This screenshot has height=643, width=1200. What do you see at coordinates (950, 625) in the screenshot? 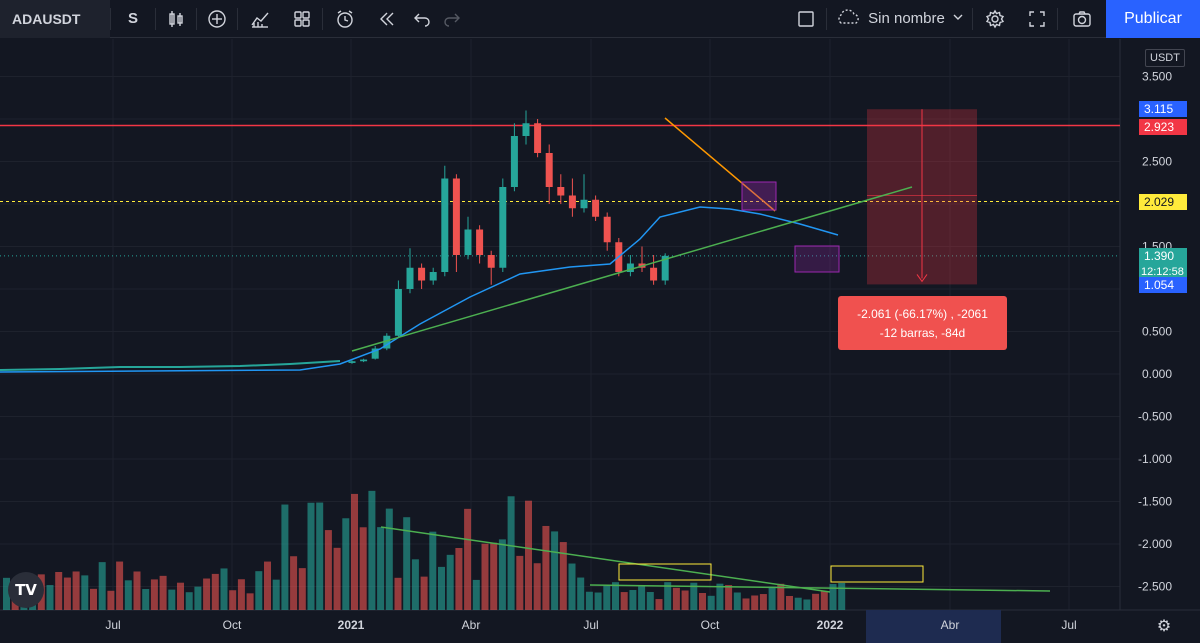
I see `time-tick-label: Abr` at bounding box center [950, 625].